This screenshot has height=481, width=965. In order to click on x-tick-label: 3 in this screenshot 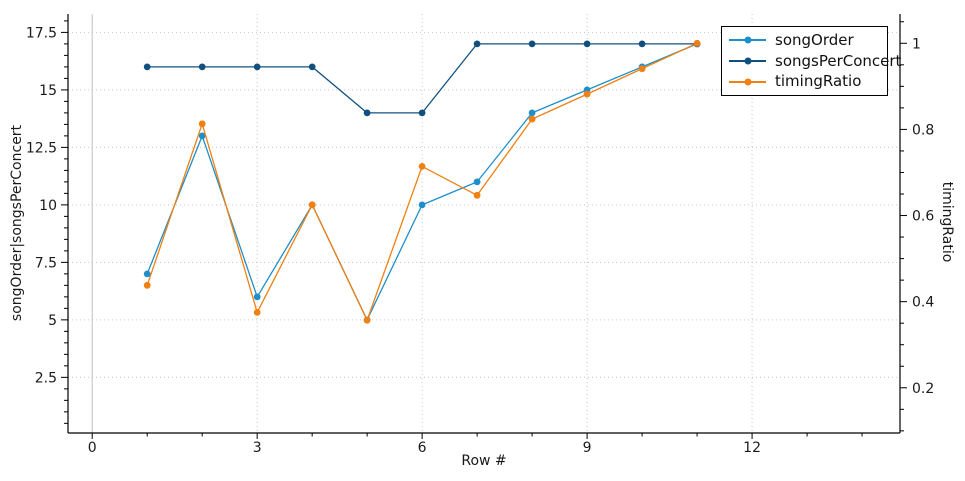, I will do `click(257, 448)`.